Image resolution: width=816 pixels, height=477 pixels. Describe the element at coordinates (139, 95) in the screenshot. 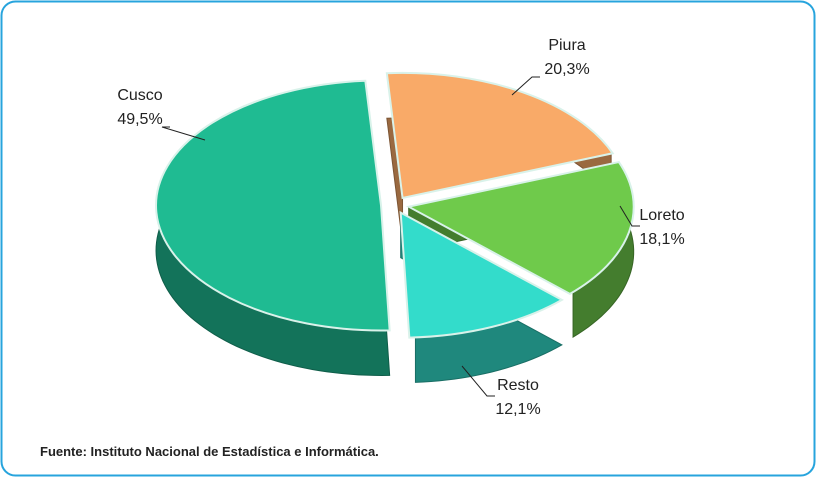

I see `slice-label: Cusco` at that location.